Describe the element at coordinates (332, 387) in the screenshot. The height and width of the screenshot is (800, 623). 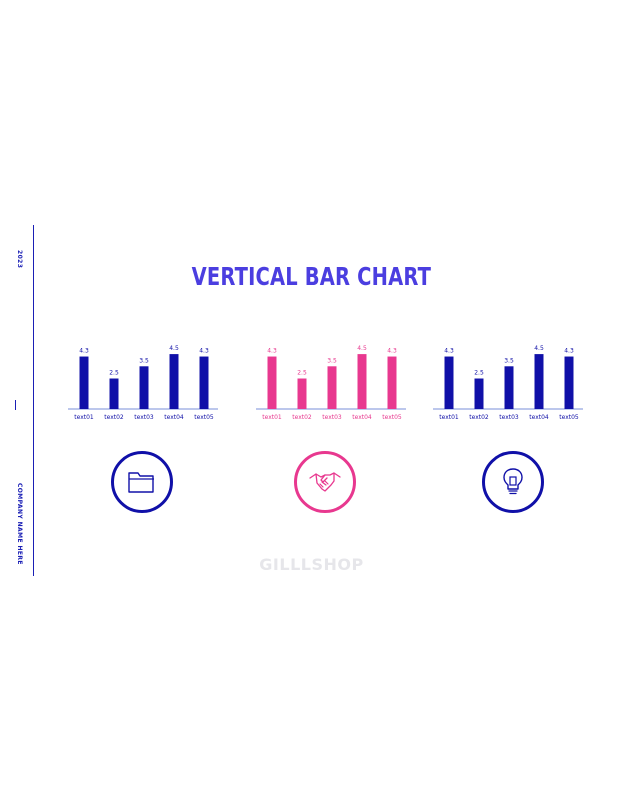
I see `chart2-bar-text03` at that location.